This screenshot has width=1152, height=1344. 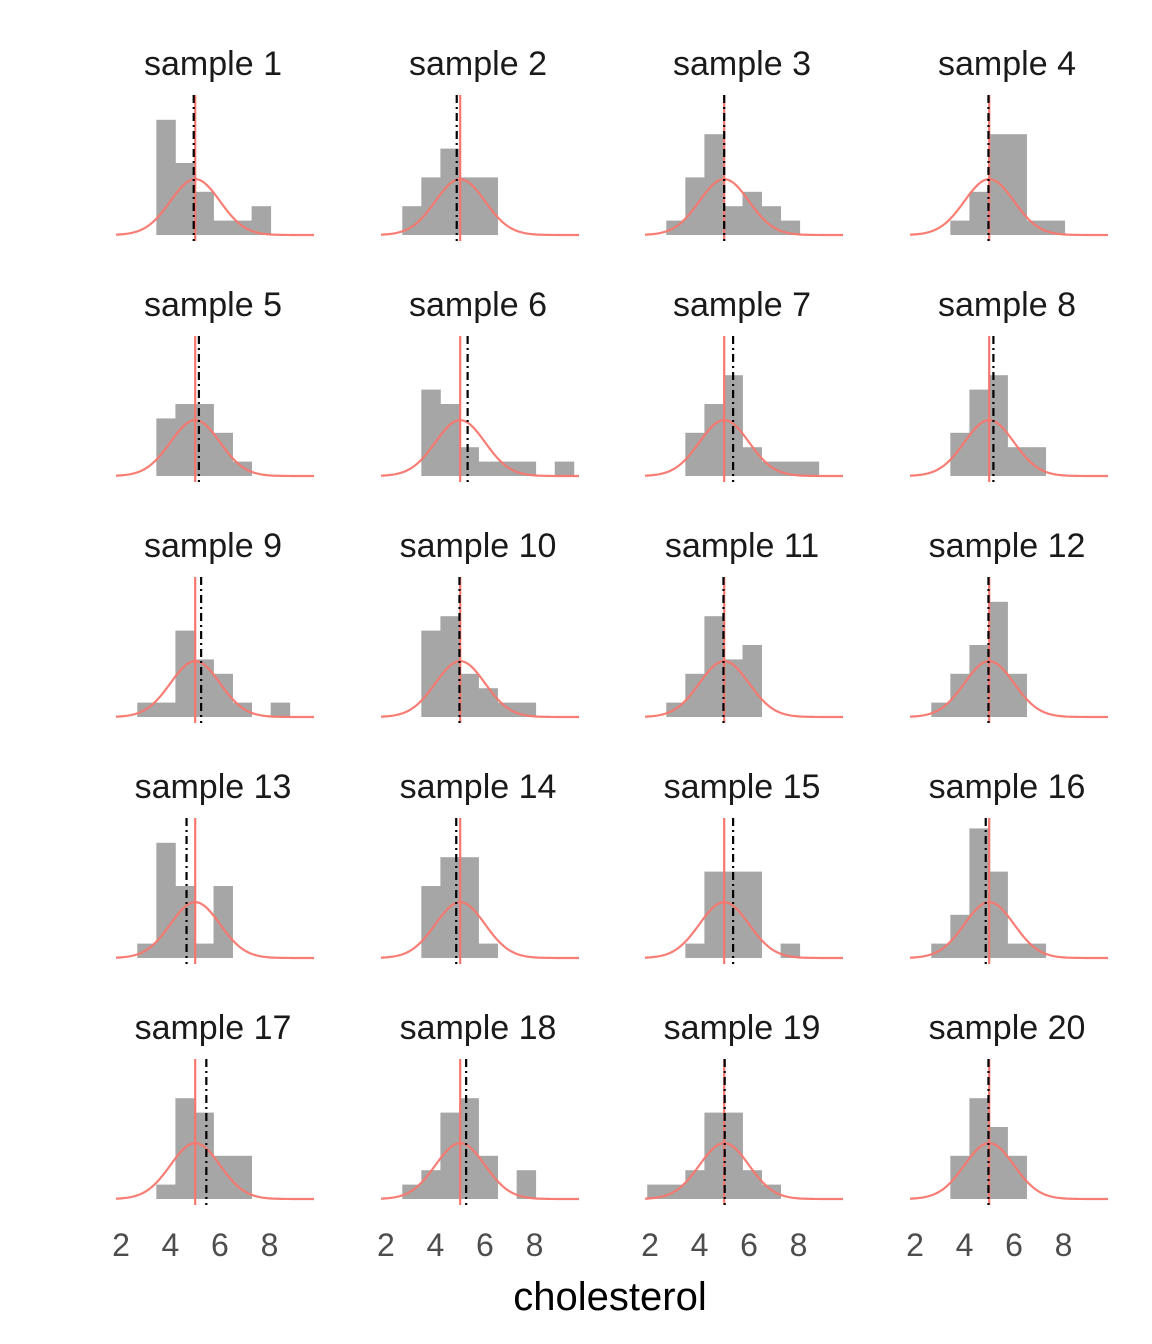 I want to click on panel-11: sample 11, so click(x=743, y=625).